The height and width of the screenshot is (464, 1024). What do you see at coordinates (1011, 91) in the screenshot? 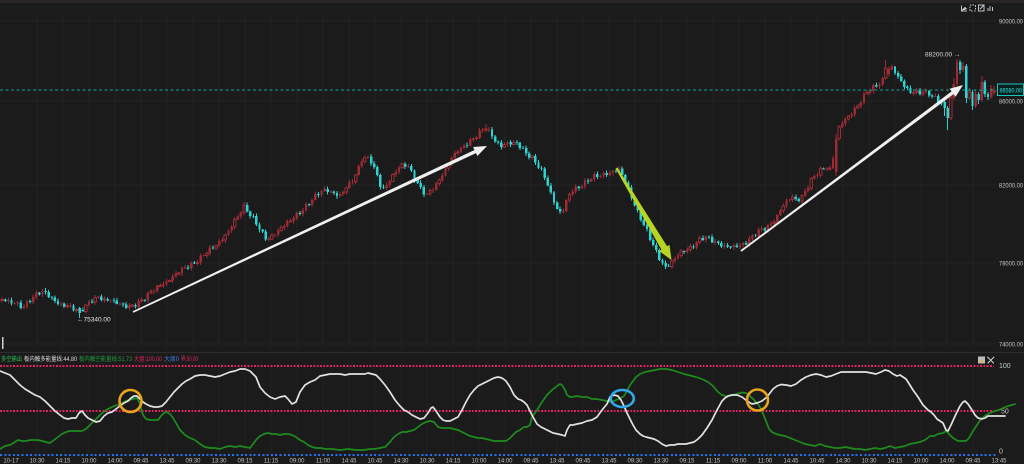
I see `svg-text: 86580.00` at bounding box center [1011, 91].